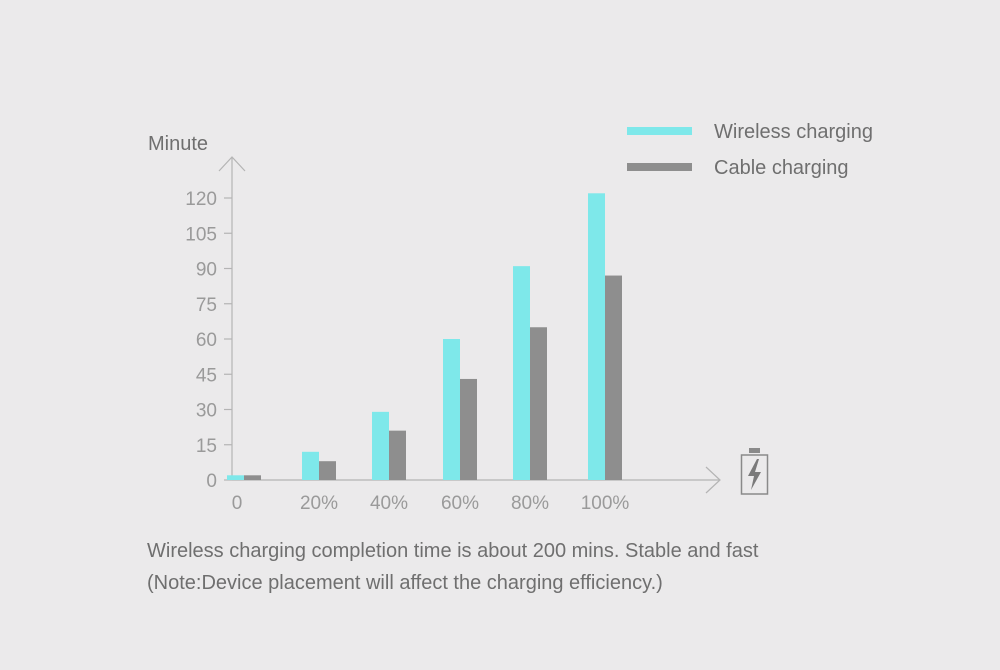  What do you see at coordinates (530, 503) in the screenshot?
I see `x-tick-label: 80%` at bounding box center [530, 503].